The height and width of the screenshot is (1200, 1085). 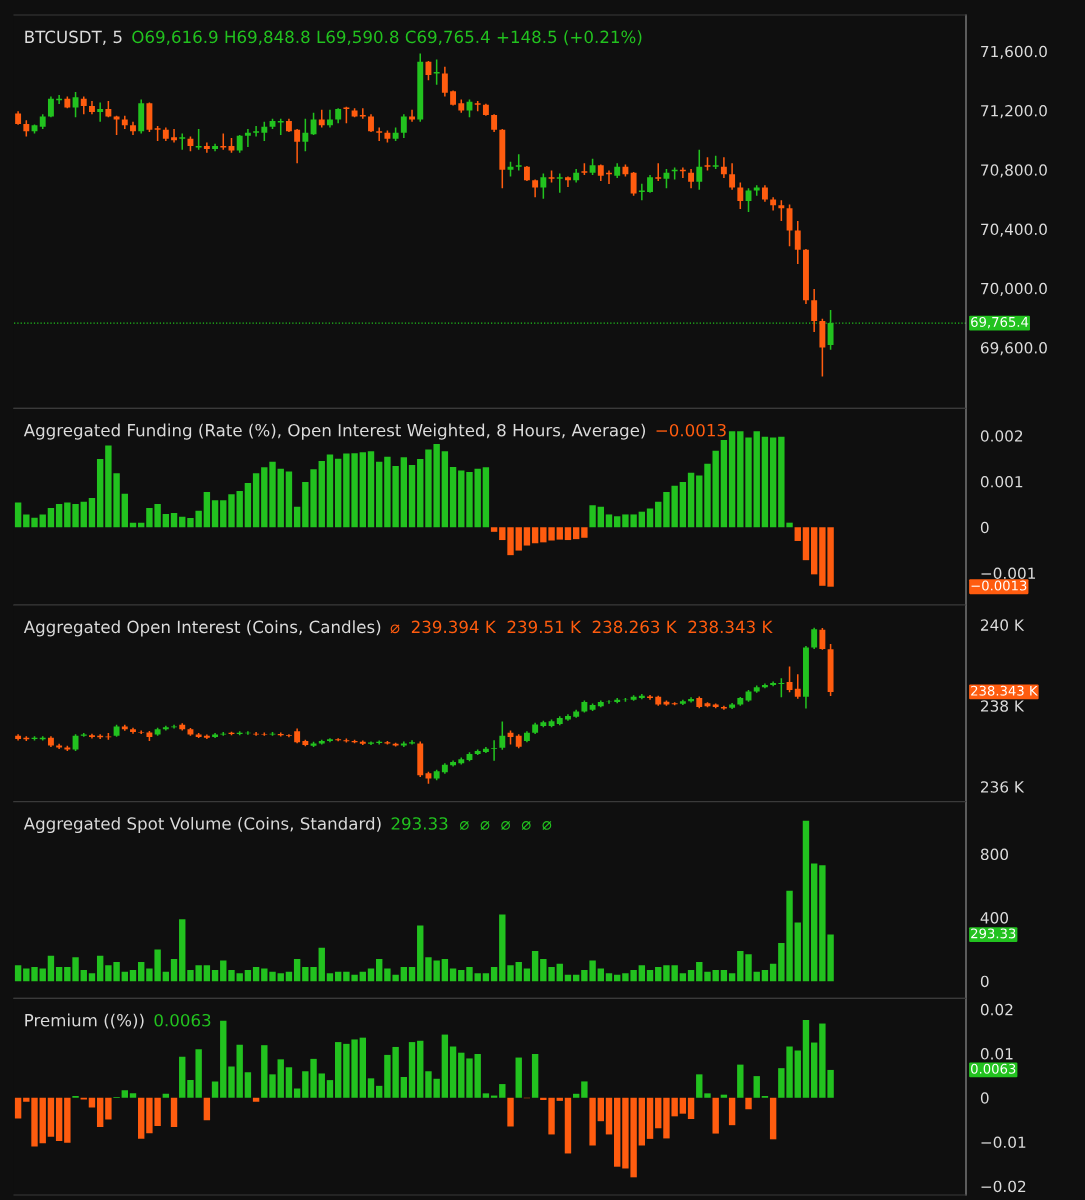 I want to click on y-tick-label: 70,800.0, so click(x=1014, y=171).